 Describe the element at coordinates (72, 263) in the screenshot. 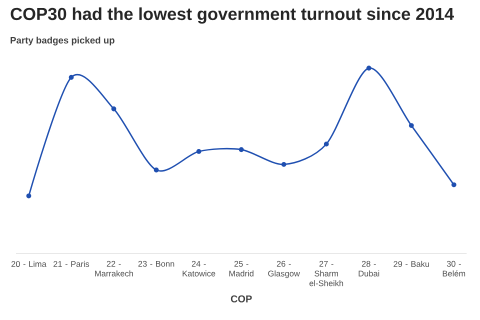

I see `x-tick-label: 21 - Paris` at that location.